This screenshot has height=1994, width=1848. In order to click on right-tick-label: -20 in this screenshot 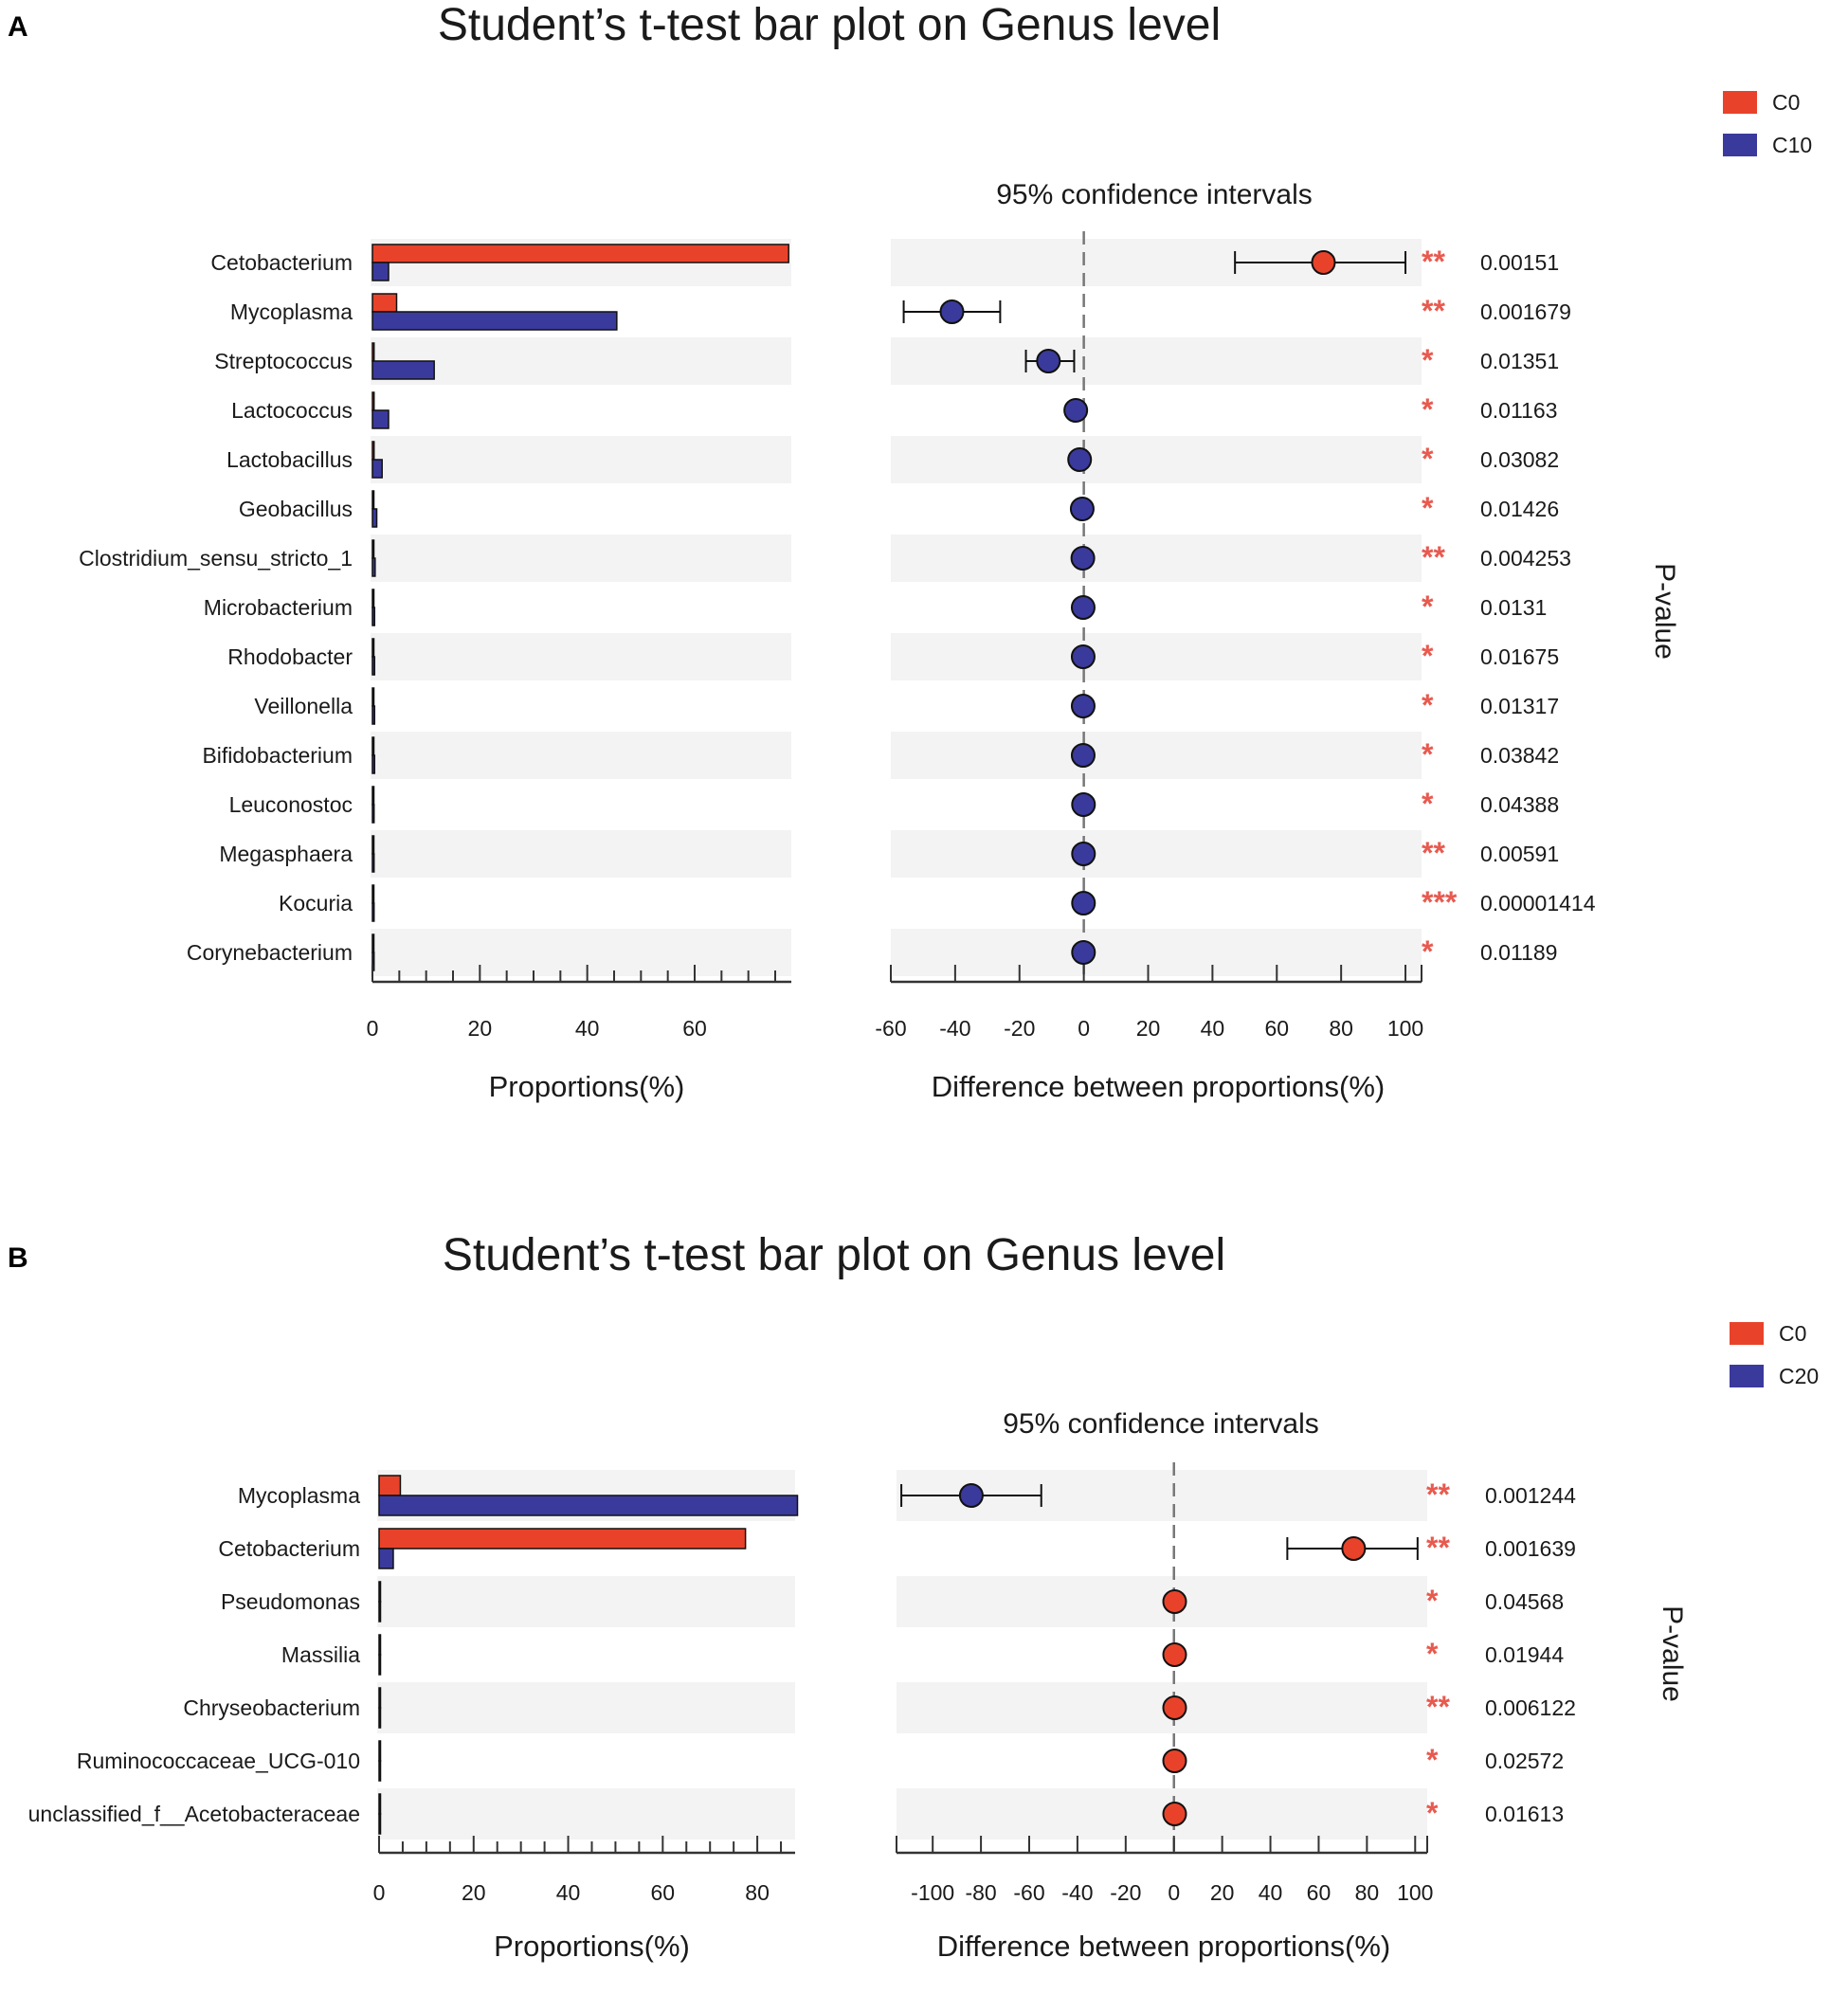, I will do `click(1125, 1892)`.